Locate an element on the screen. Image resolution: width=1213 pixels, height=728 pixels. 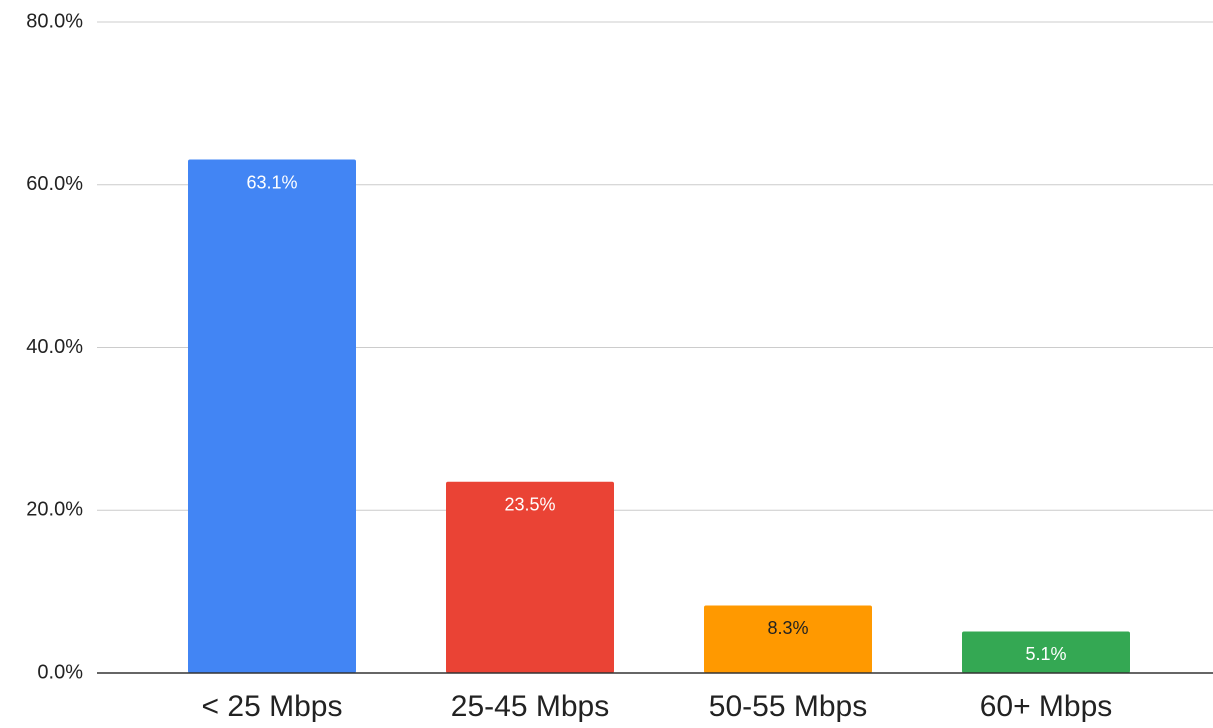
x-tick-label: < 25 Mbps is located at coordinates (272, 706).